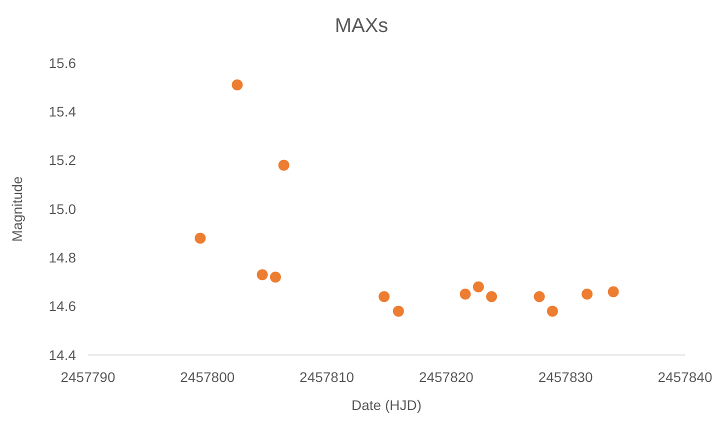 This screenshot has width=723, height=422. Describe the element at coordinates (62, 160) in the screenshot. I see `y-tick-label: 15.2` at that location.